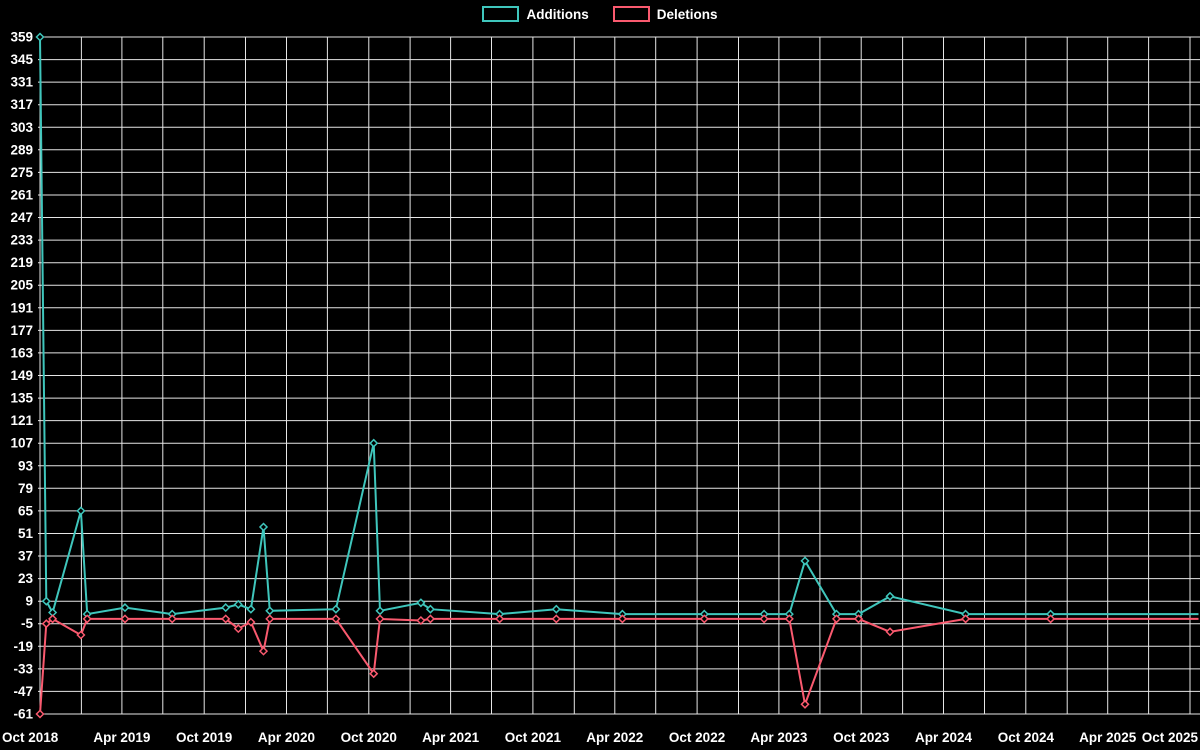 The height and width of the screenshot is (750, 1200). Describe the element at coordinates (25, 556) in the screenshot. I see `y-tick-label: 37` at that location.